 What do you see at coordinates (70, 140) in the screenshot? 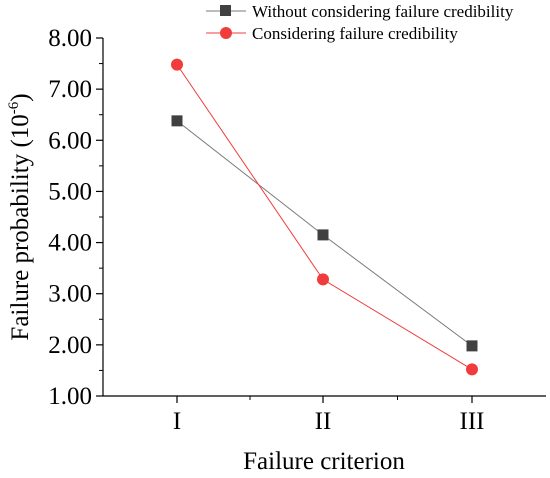
I see `y-tick-label: 6.00` at bounding box center [70, 140].